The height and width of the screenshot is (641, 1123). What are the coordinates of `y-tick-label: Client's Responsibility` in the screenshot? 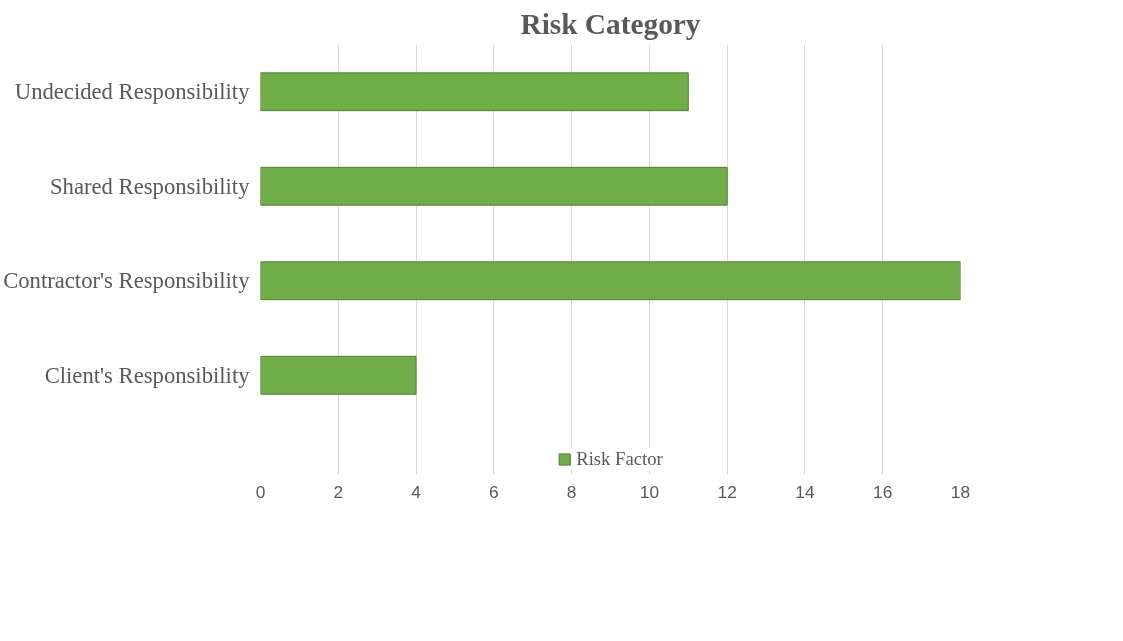 It's located at (147, 375).